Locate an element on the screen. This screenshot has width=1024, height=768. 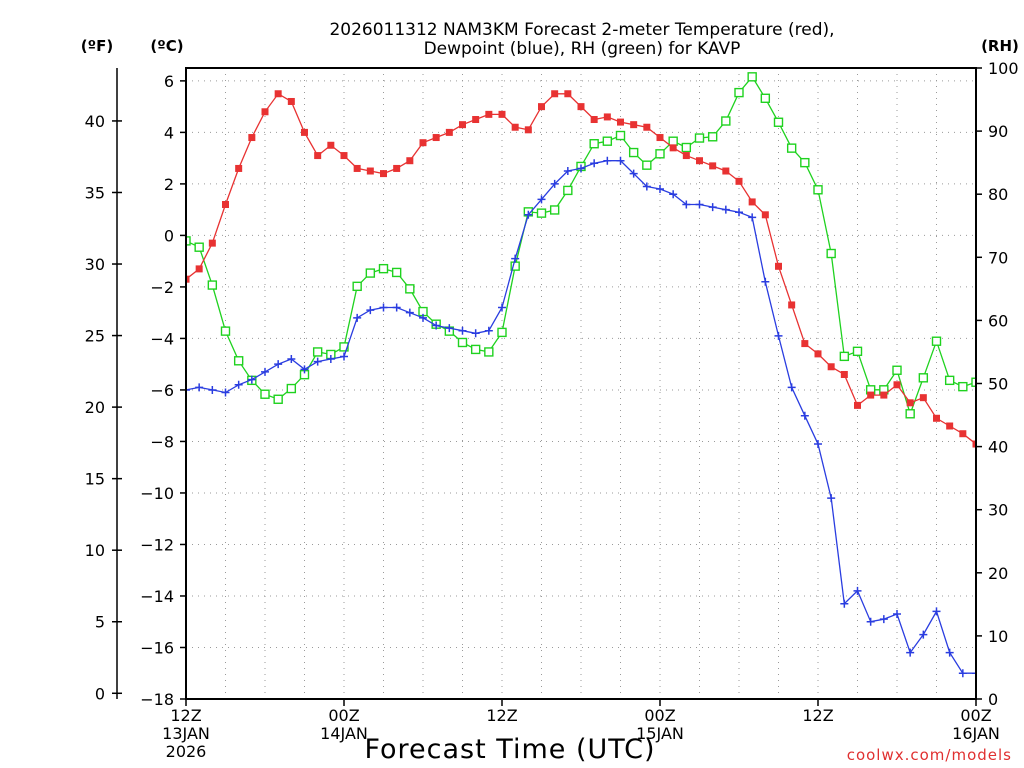
fahrenheit-tick-label: 5 is located at coordinates (100, 622).